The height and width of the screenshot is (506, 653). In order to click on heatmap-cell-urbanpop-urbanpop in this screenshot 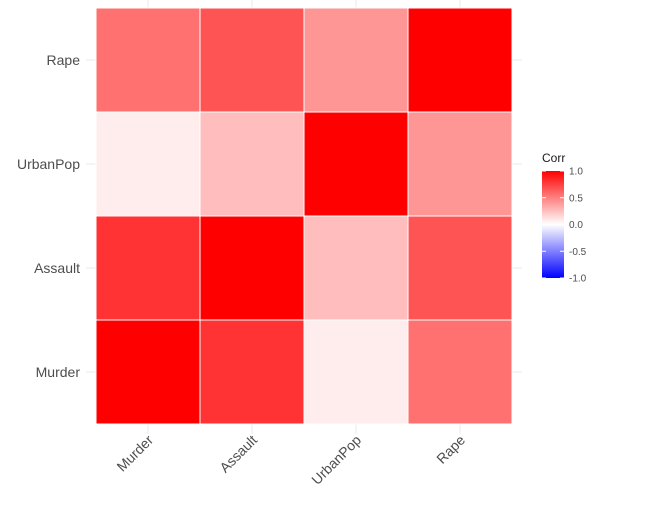, I will do `click(356, 164)`.